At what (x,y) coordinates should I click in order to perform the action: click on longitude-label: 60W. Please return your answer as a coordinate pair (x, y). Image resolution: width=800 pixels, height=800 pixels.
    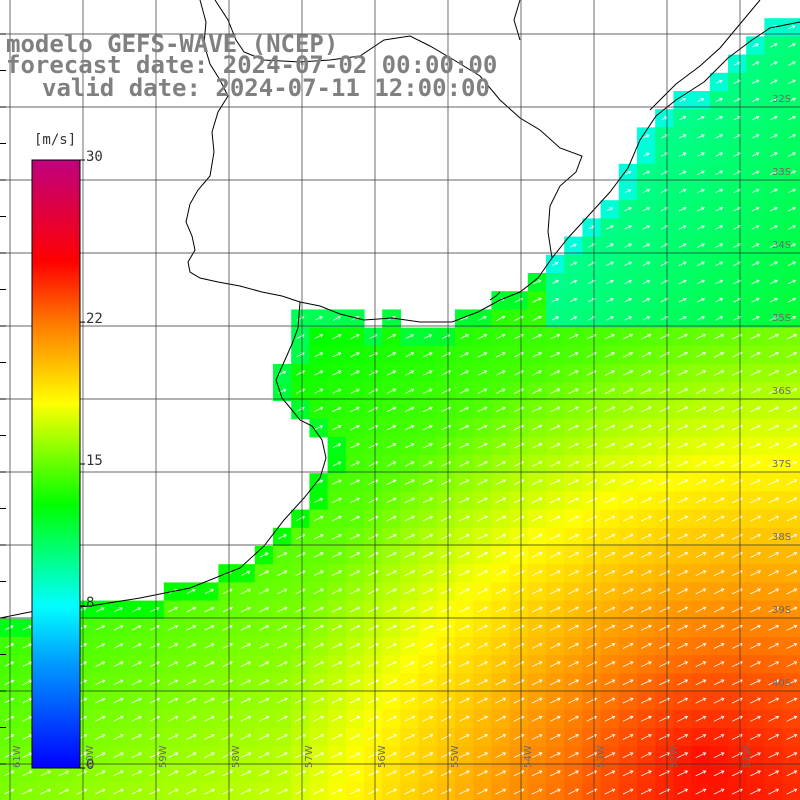
    Looking at the image, I should click on (90, 756).